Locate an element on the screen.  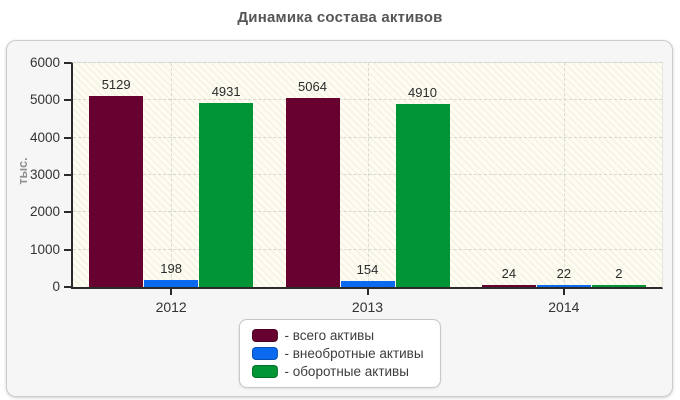
bar-column: 154 is located at coordinates (367, 175).